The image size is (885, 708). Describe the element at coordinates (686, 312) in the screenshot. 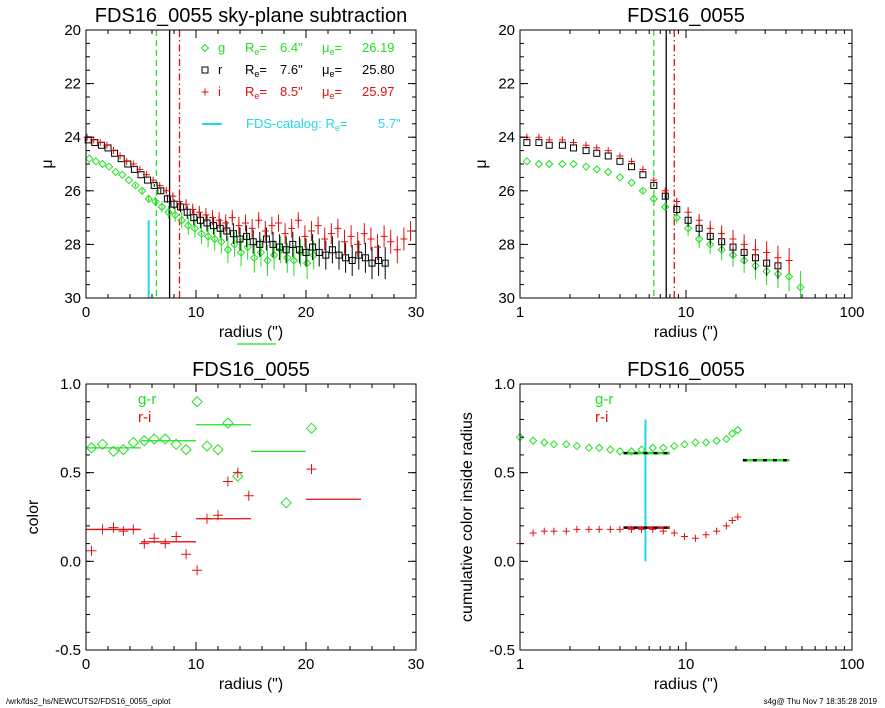

I see `x-tick-label: 10` at that location.